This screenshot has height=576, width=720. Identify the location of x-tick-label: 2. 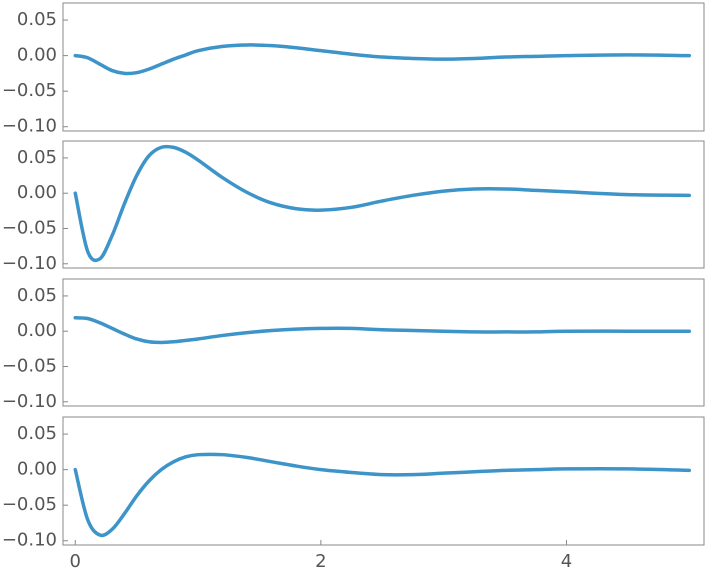
(320, 561).